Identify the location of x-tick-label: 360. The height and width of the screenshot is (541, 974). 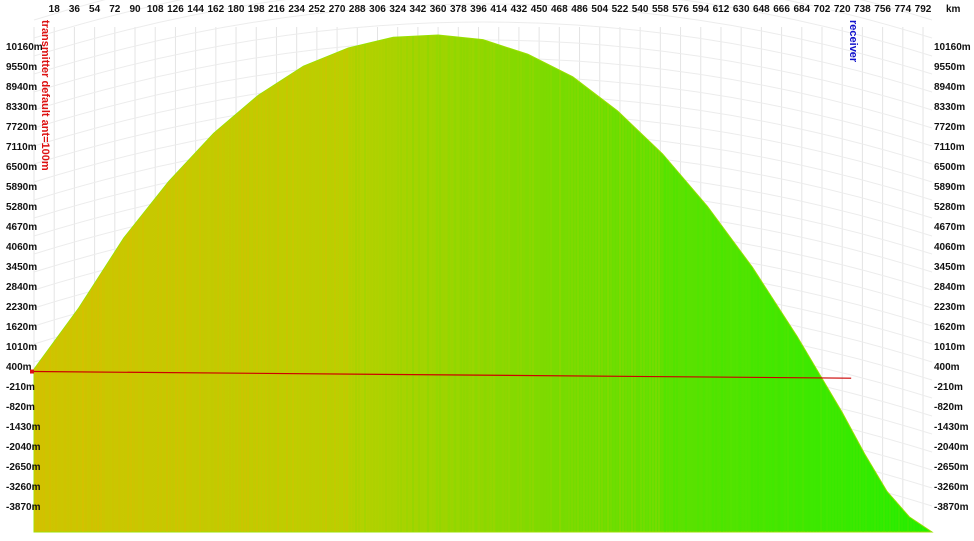
(438, 9).